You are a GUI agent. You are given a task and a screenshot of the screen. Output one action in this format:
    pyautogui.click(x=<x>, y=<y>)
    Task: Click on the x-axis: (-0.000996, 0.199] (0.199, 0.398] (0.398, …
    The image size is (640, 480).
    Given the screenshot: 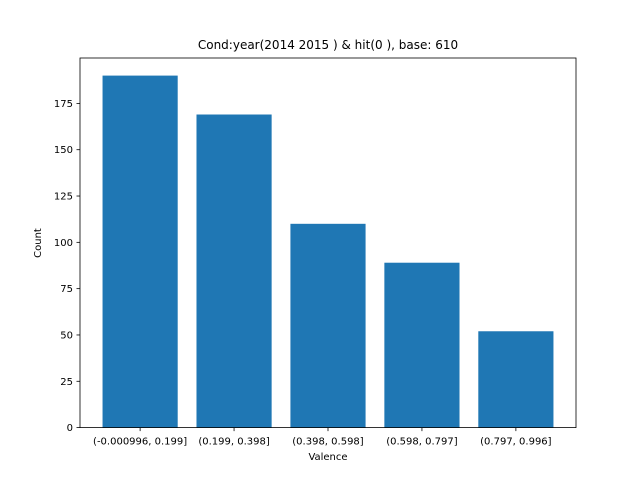 What is the action you would take?
    pyautogui.click(x=322, y=437)
    